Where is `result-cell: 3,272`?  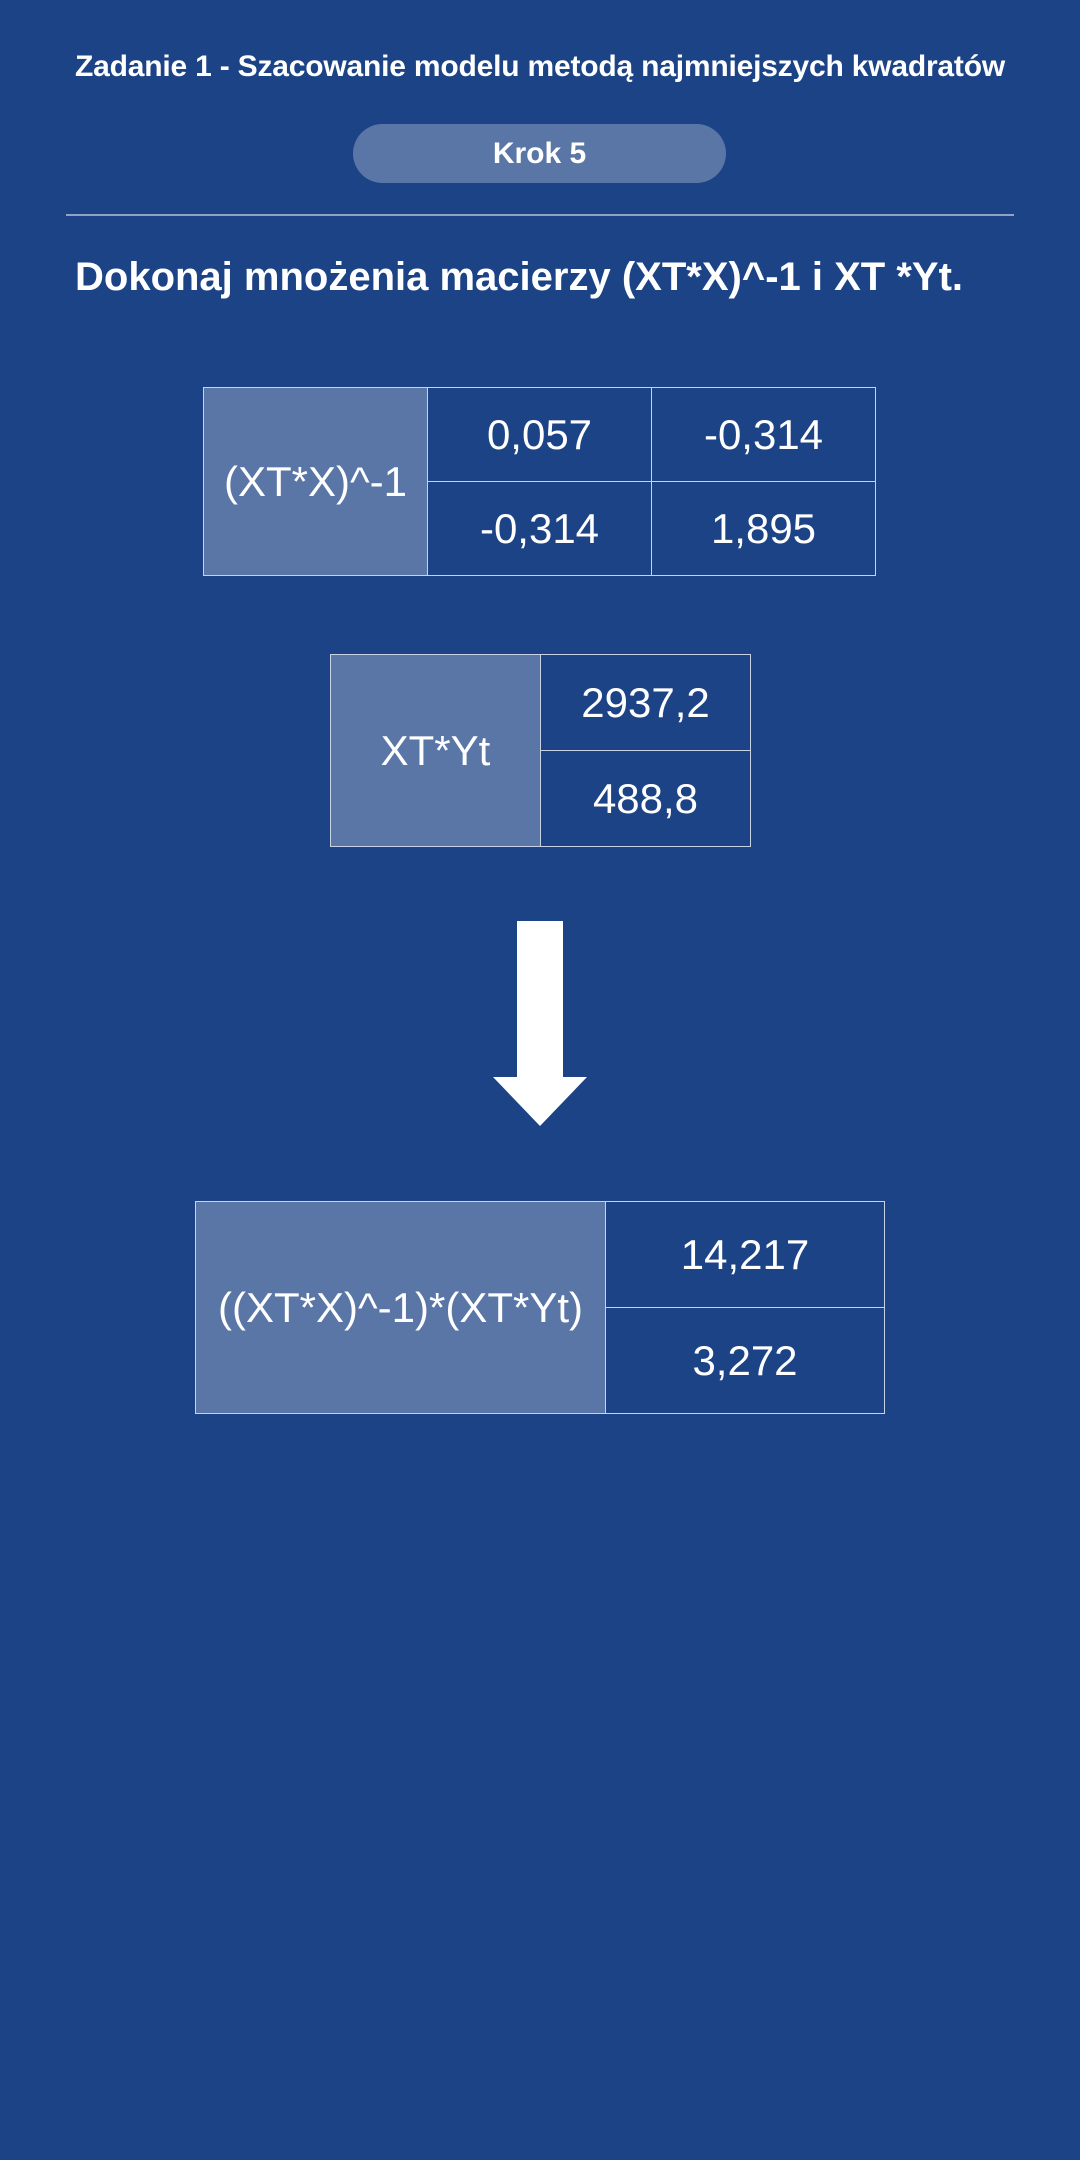 result-cell: 3,272 is located at coordinates (745, 1360).